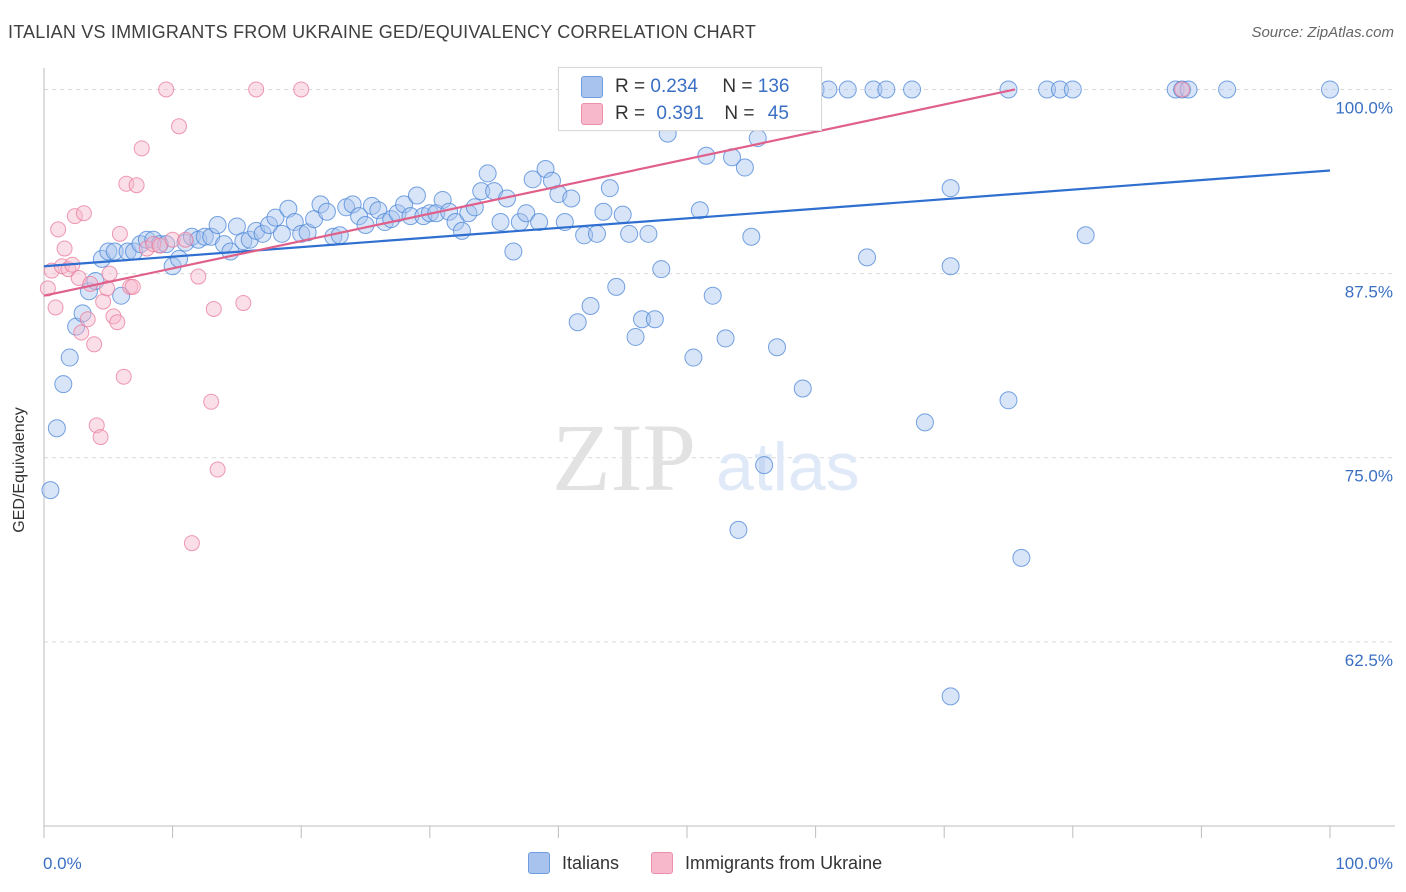 Image resolution: width=1406 pixels, height=892 pixels. What do you see at coordinates (573, 863) in the screenshot?
I see `series-legend-italians: Italians` at bounding box center [573, 863].